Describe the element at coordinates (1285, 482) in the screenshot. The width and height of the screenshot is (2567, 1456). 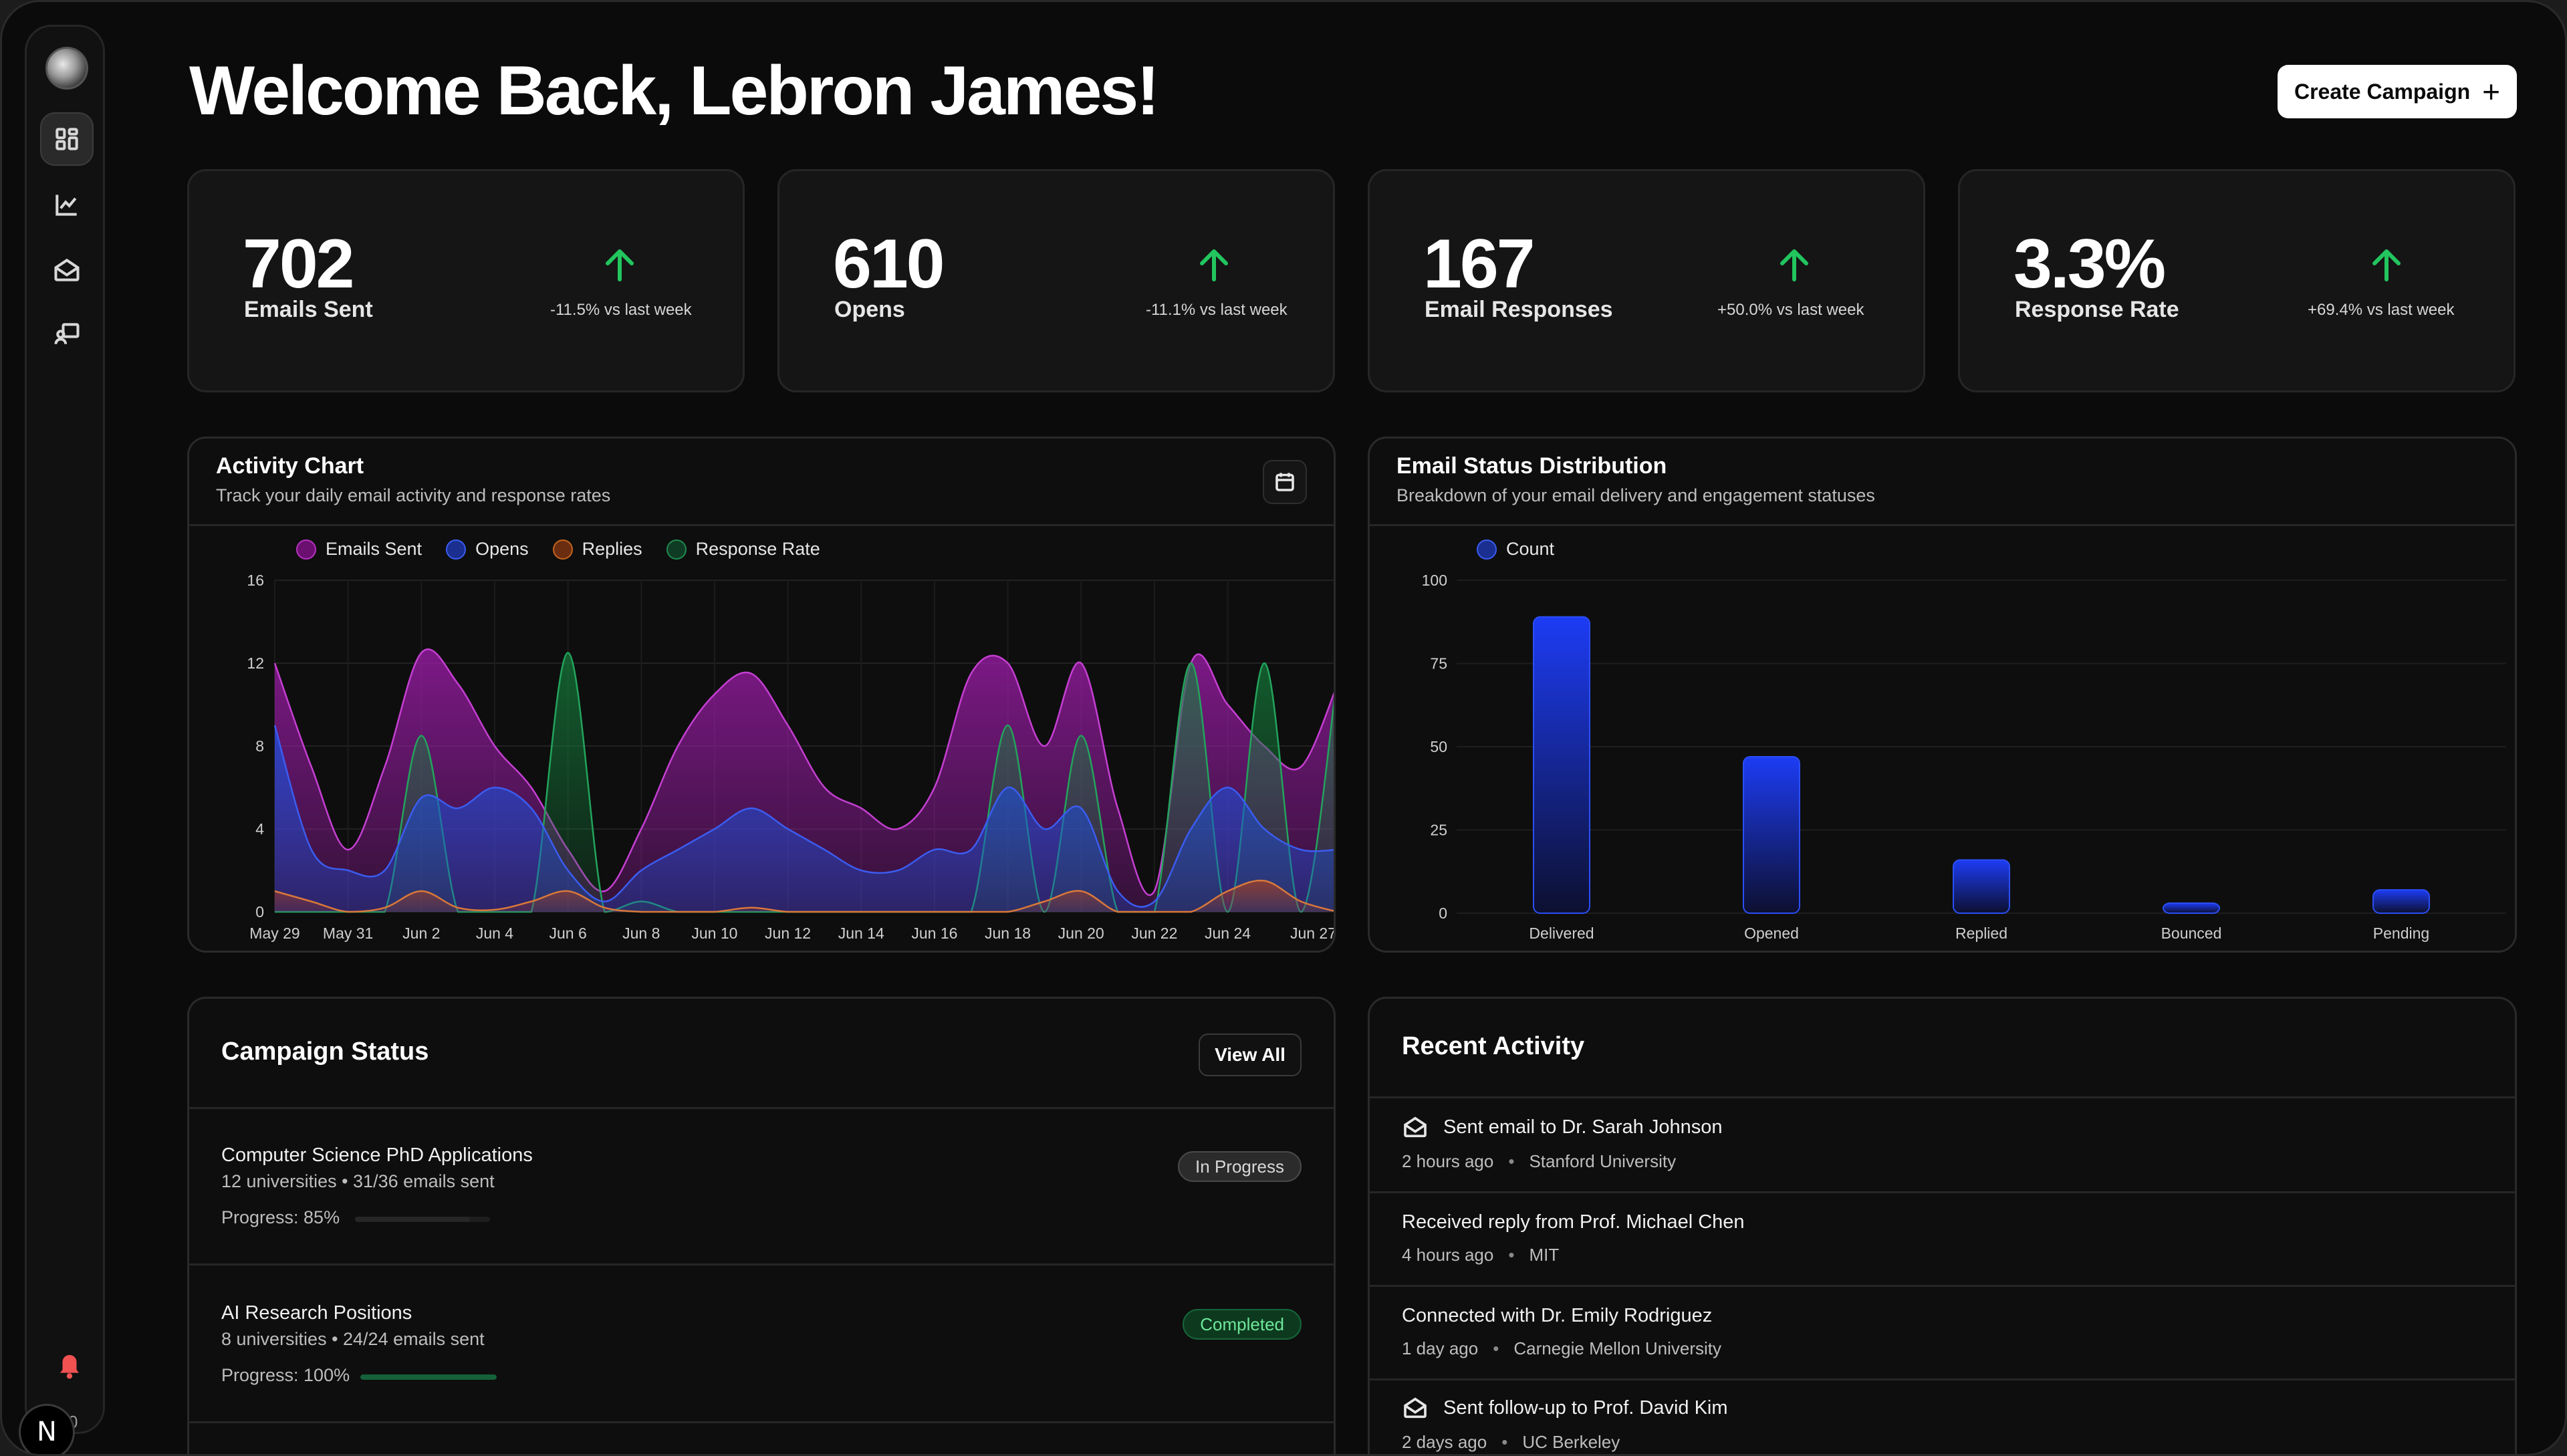
I see `date-range-button` at that location.